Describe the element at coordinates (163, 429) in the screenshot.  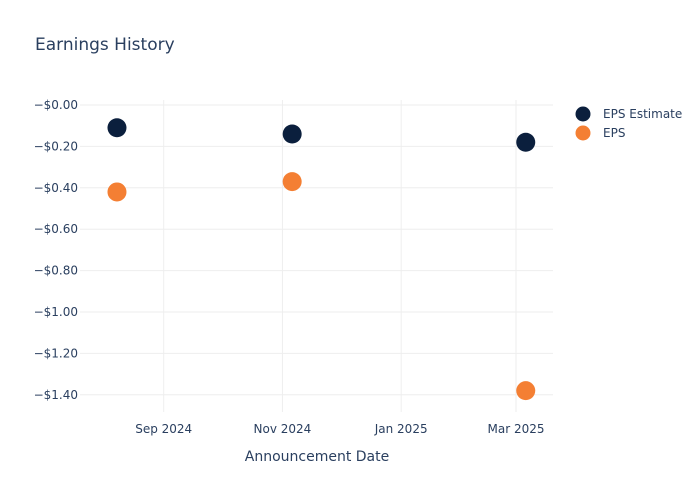
I see `x-tick-label: Sep 2024` at that location.